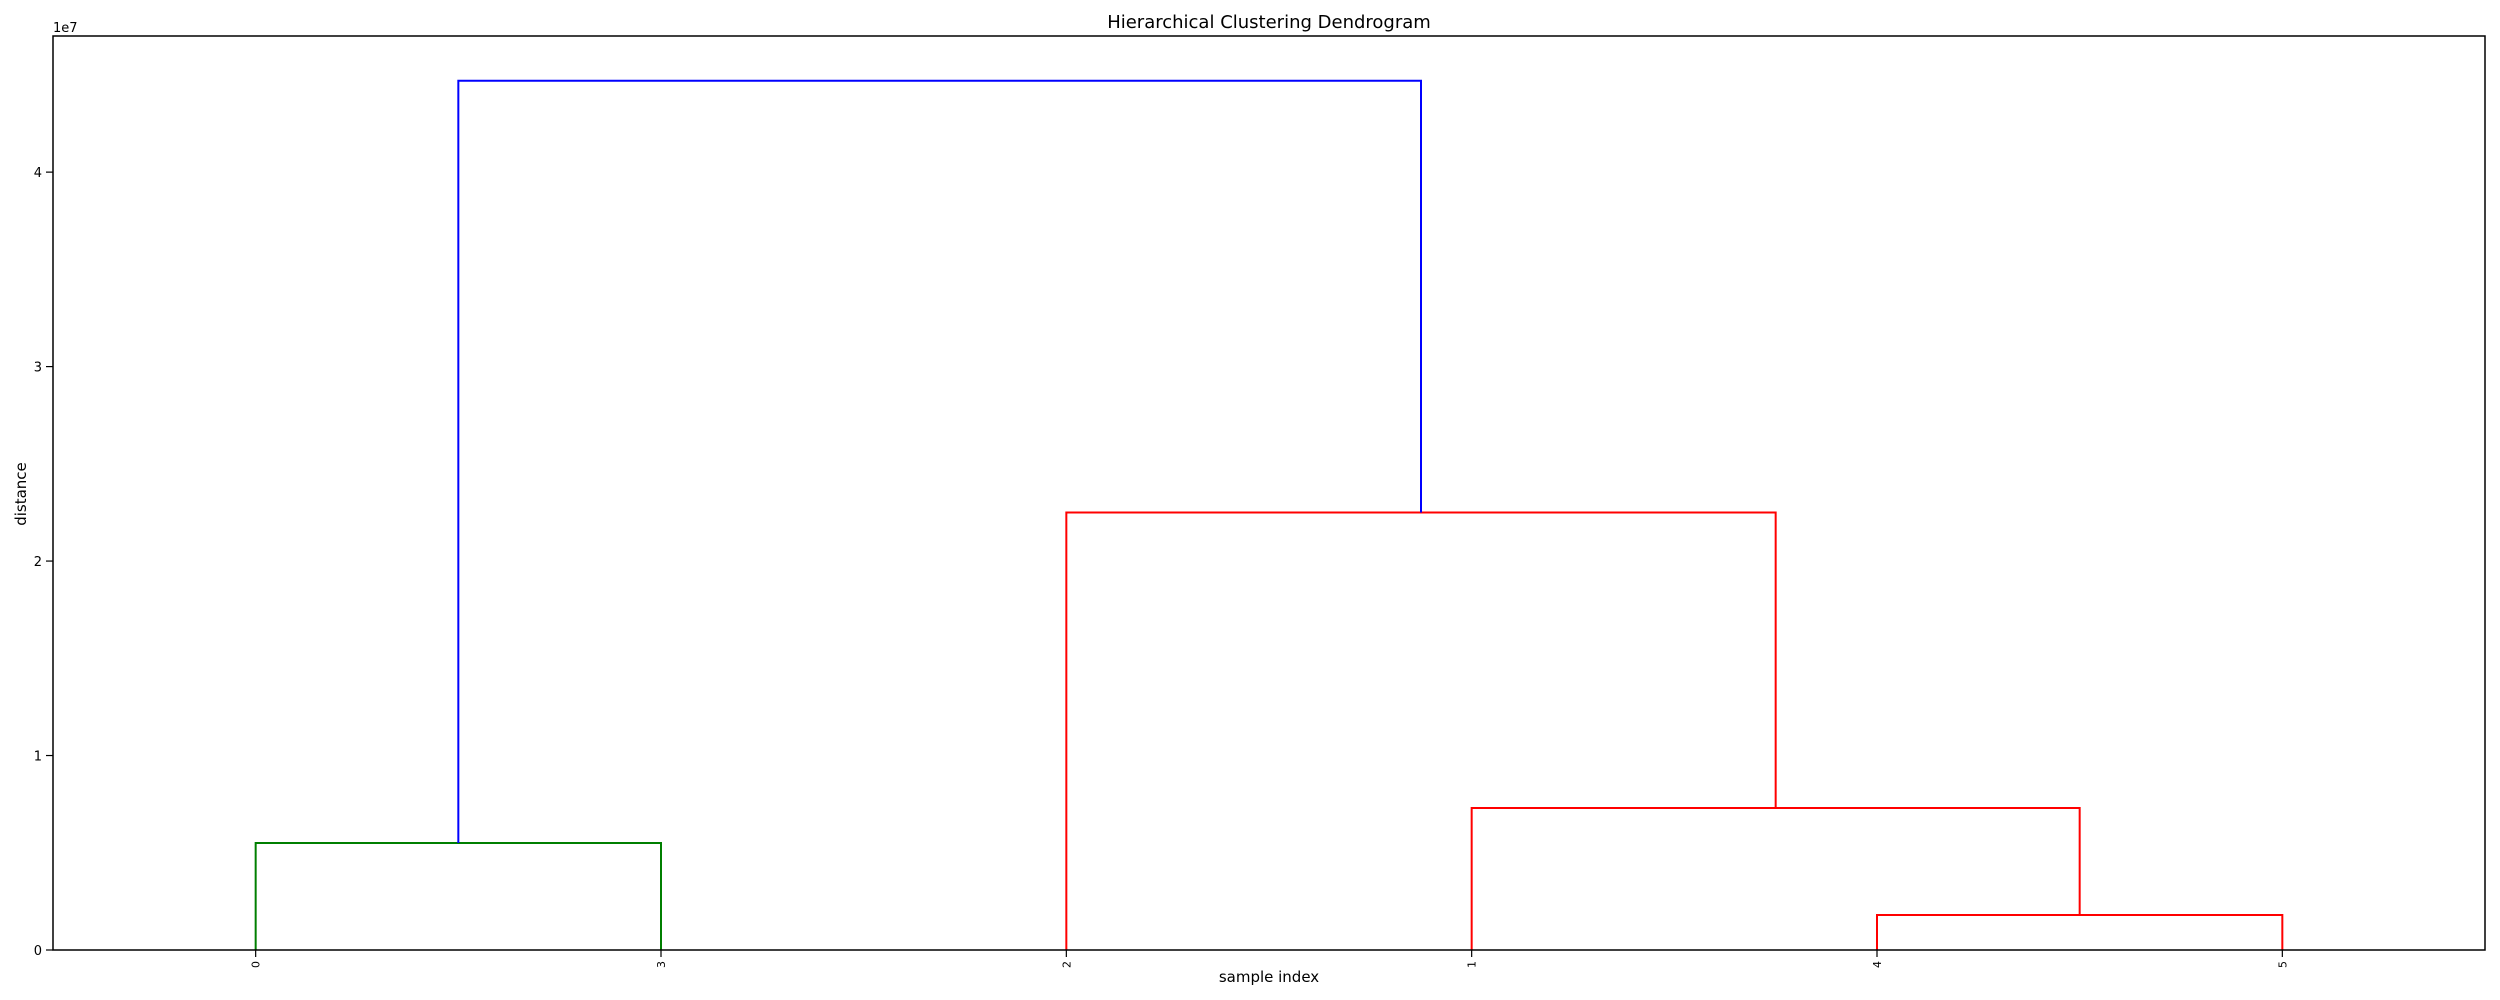 This screenshot has height=1000, width=2500. Describe the element at coordinates (1269, 959) in the screenshot. I see `x-axis-ticks: 0 3 2 1 4 5` at that location.